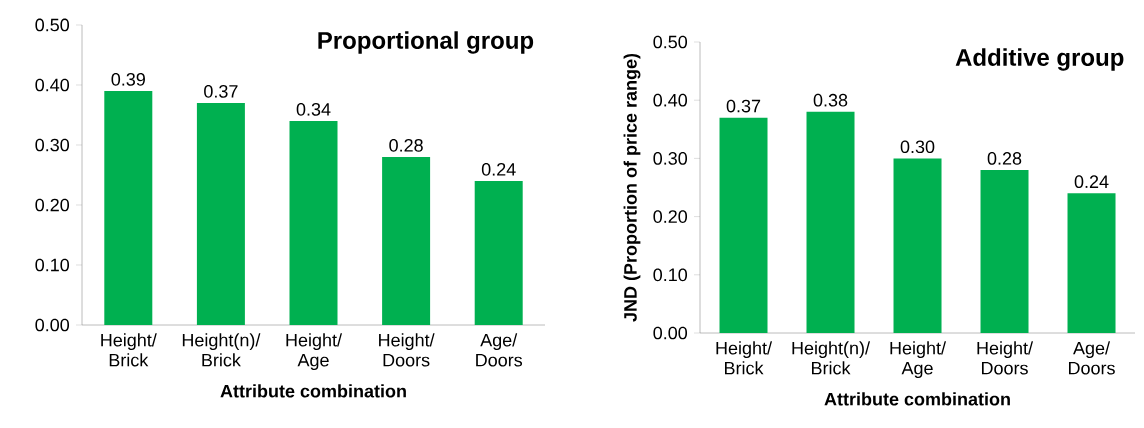  Describe the element at coordinates (128, 79) in the screenshot. I see `data-label: 0.39` at that location.